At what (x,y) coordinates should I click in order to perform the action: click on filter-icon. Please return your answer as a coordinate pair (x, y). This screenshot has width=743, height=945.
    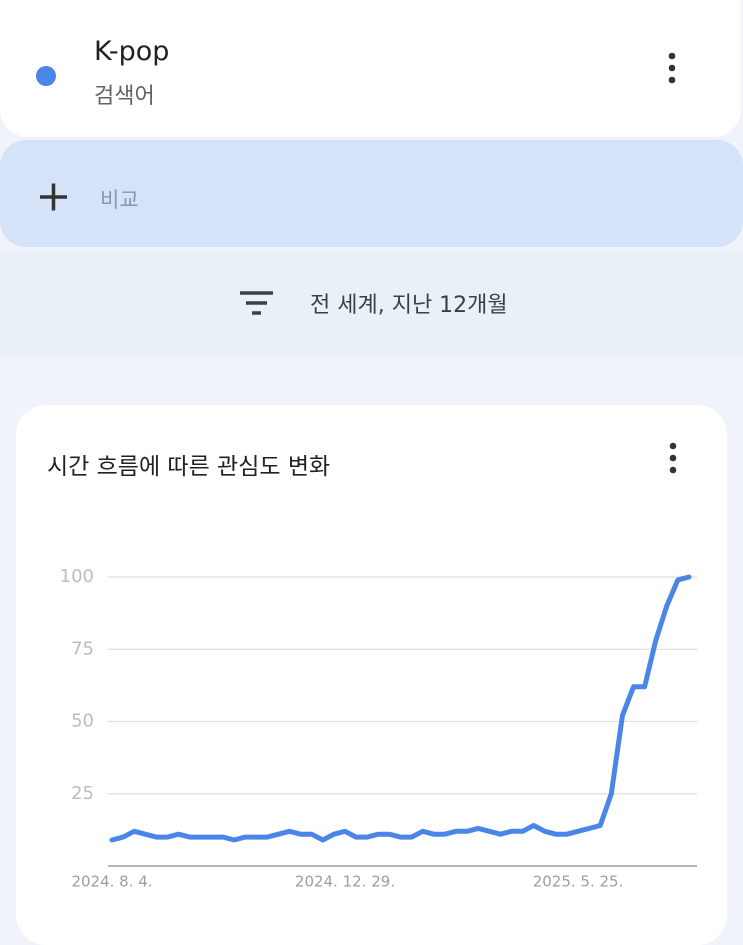
    Looking at the image, I should click on (256, 303).